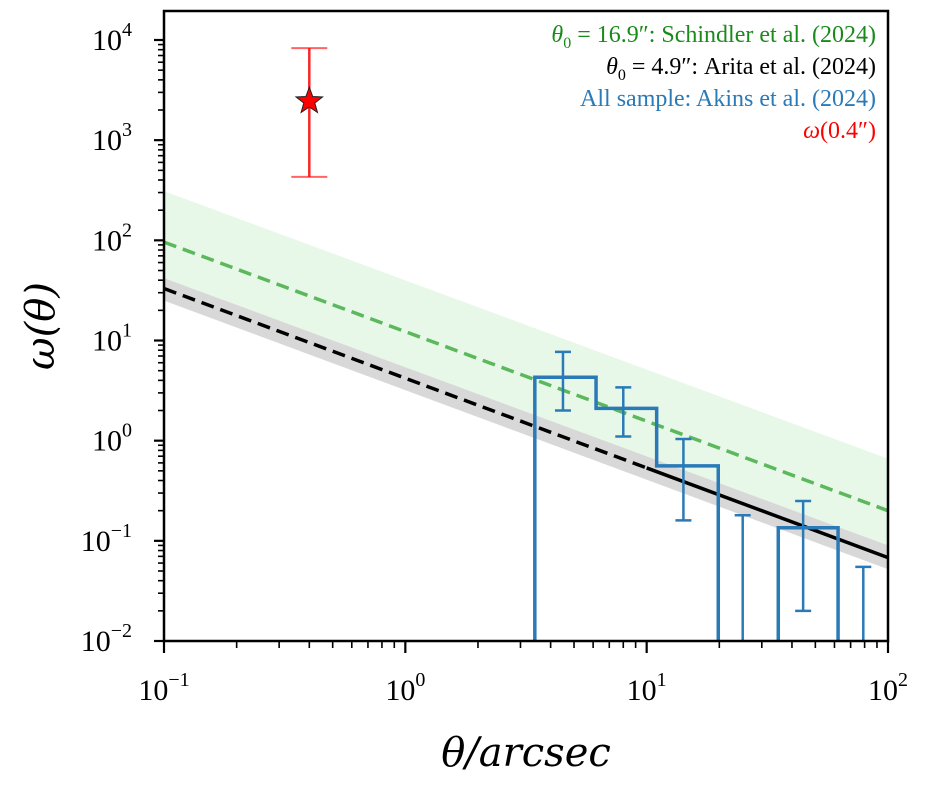  What do you see at coordinates (41, 326) in the screenshot?
I see `y-axis-label: ω(θ)` at bounding box center [41, 326].